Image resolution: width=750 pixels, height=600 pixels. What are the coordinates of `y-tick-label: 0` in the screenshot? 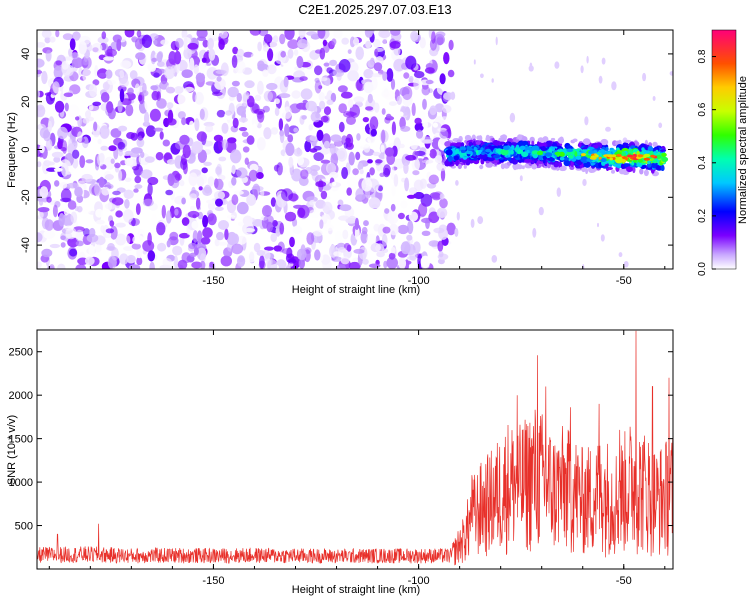 It's located at (26, 149).